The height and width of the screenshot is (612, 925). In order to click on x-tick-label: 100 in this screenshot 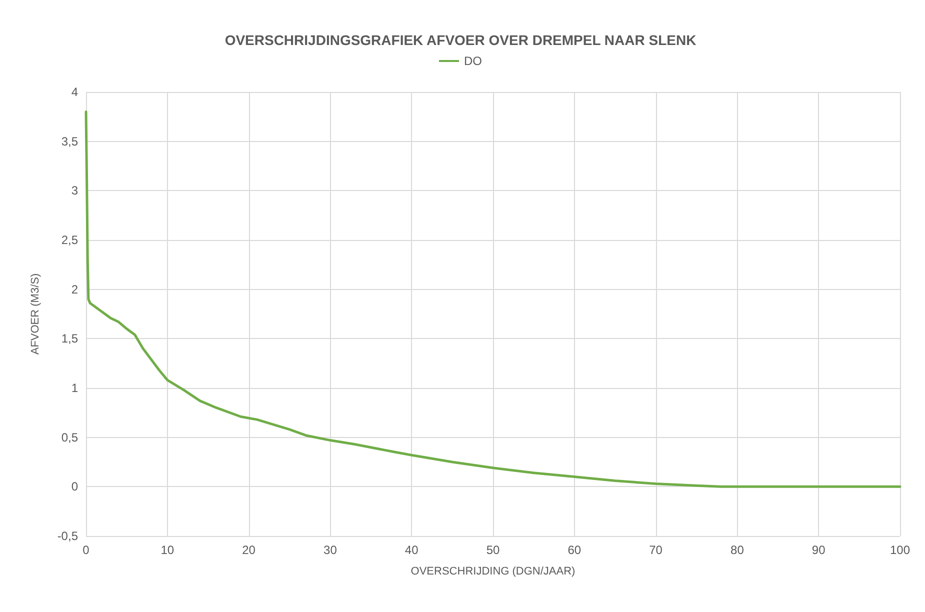, I will do `click(900, 550)`.